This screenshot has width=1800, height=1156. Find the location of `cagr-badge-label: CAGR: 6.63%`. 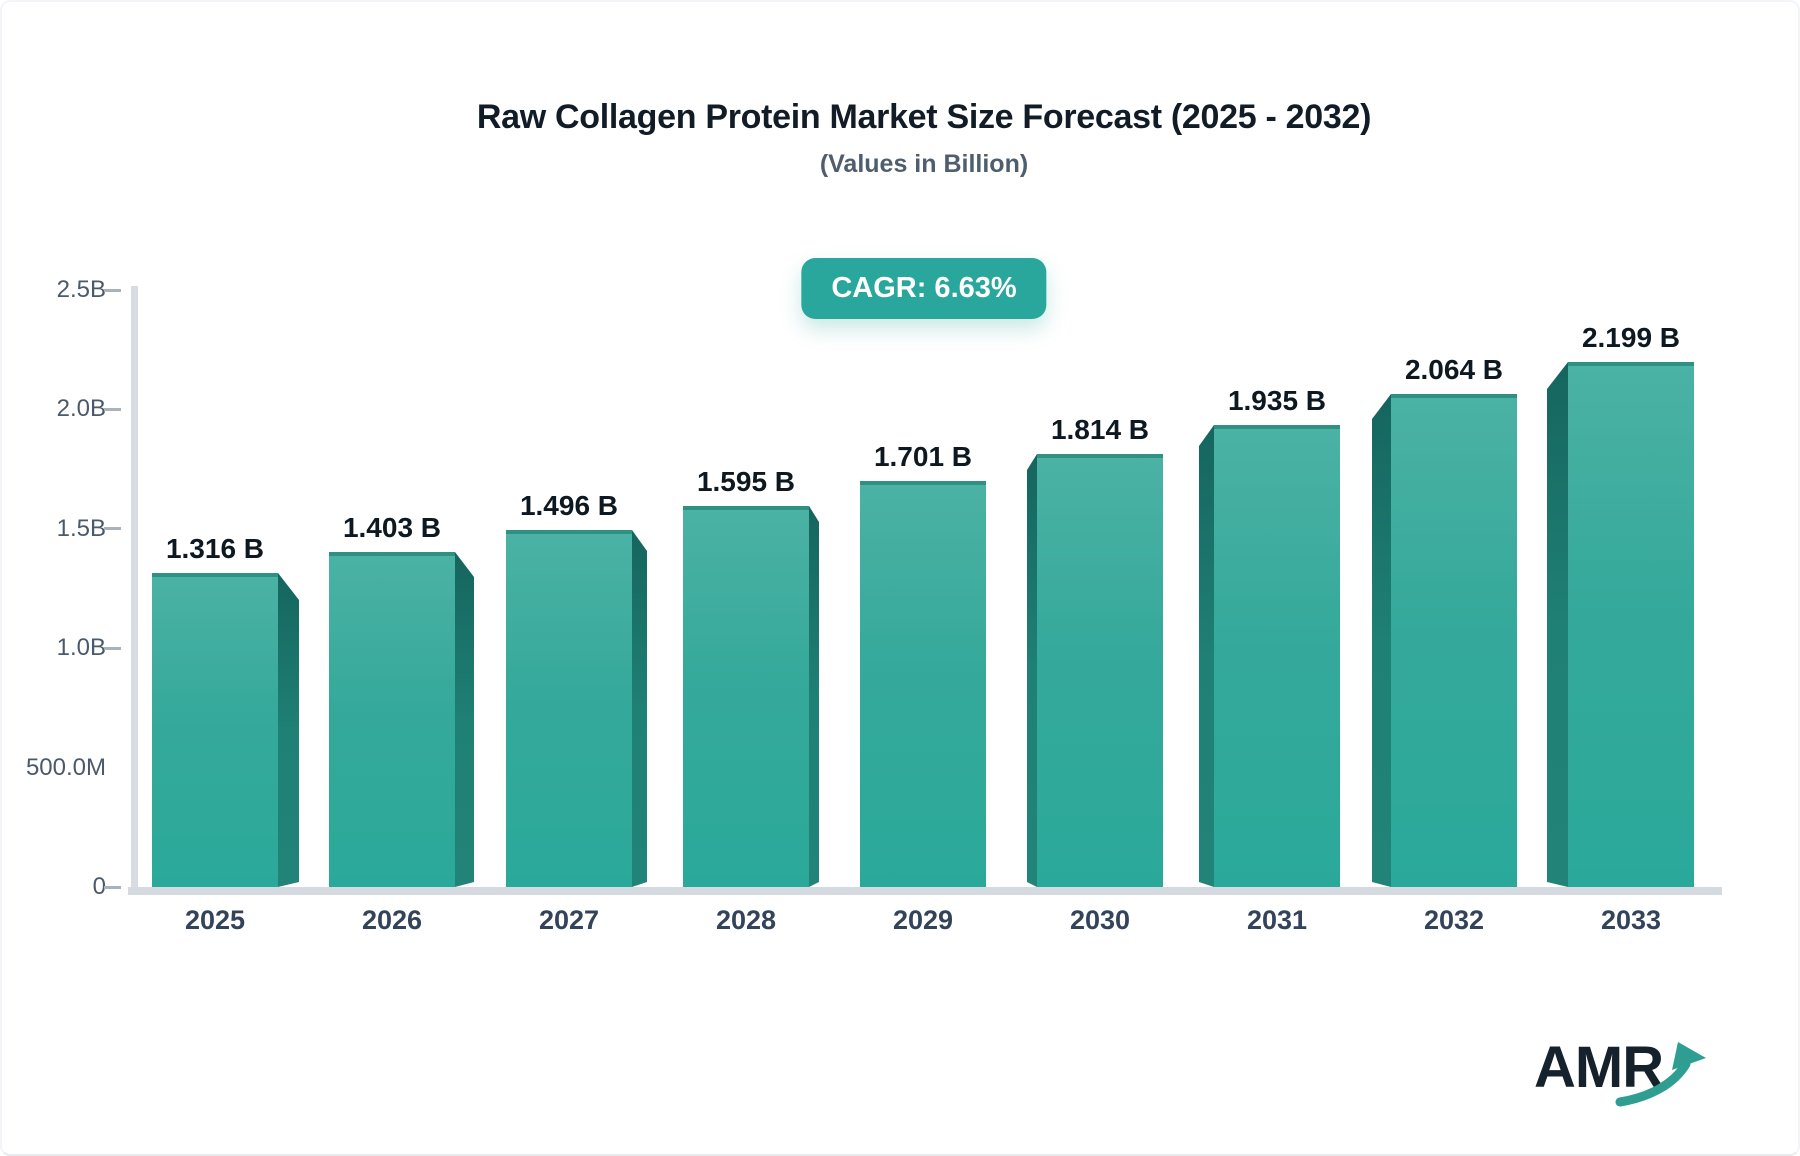

cagr-badge-label: CAGR: 6.63% is located at coordinates (924, 288).